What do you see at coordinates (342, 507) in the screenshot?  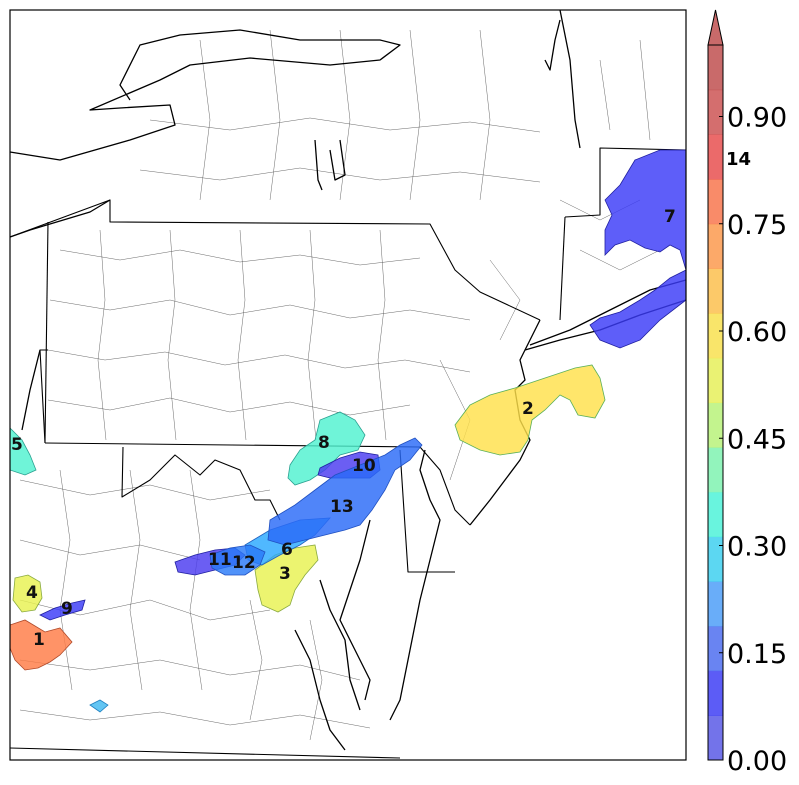 I see `region-label: 13` at bounding box center [342, 507].